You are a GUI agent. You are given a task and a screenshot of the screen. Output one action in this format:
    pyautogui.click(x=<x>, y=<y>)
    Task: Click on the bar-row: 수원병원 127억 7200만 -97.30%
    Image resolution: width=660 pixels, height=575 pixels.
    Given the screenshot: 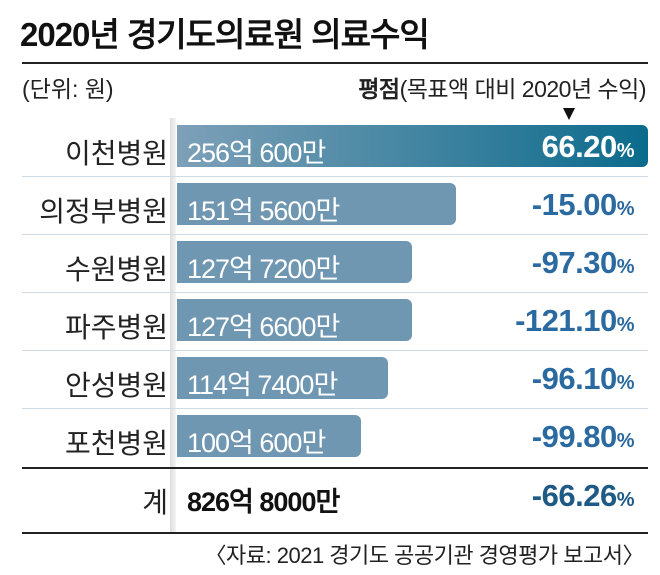 What is the action you would take?
    pyautogui.click(x=330, y=264)
    